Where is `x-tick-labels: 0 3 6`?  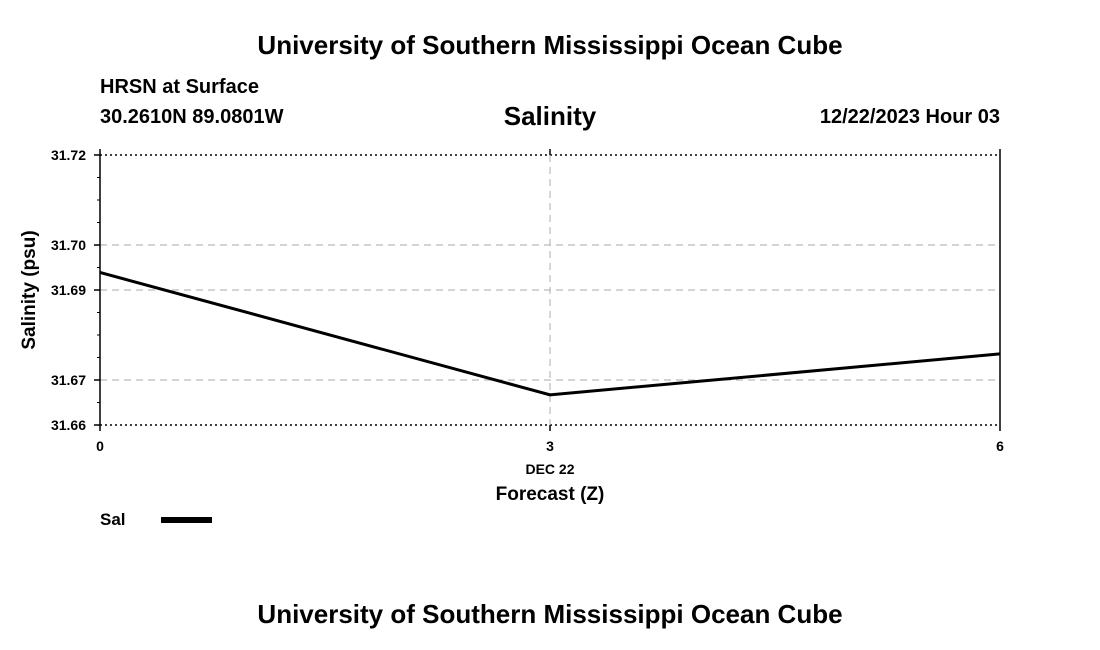 x-tick-labels: 0 3 6 is located at coordinates (550, 446).